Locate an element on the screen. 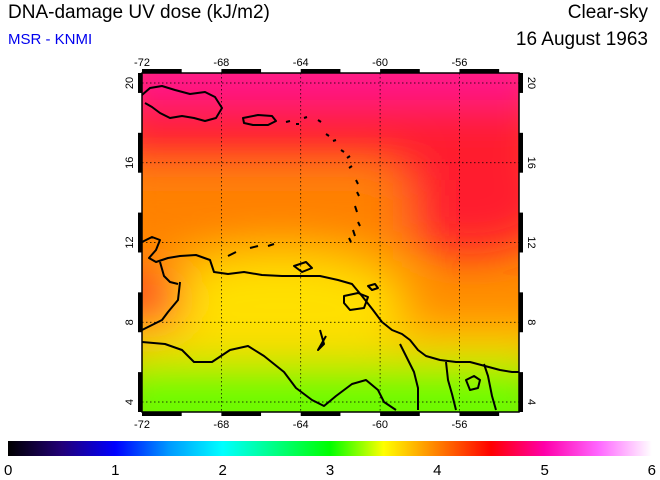 This screenshot has width=660, height=480. lat-label-left: 12 is located at coordinates (130, 242).